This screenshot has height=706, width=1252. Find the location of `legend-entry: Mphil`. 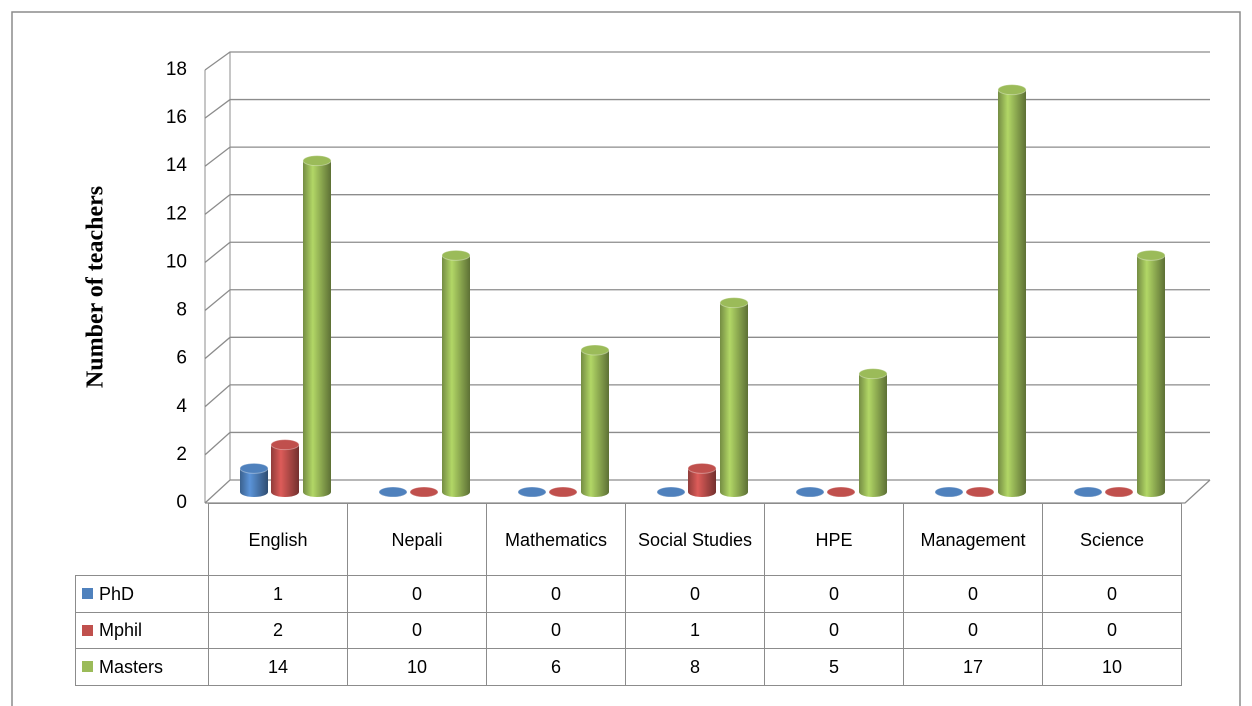

legend-entry: Mphil is located at coordinates (142, 630).